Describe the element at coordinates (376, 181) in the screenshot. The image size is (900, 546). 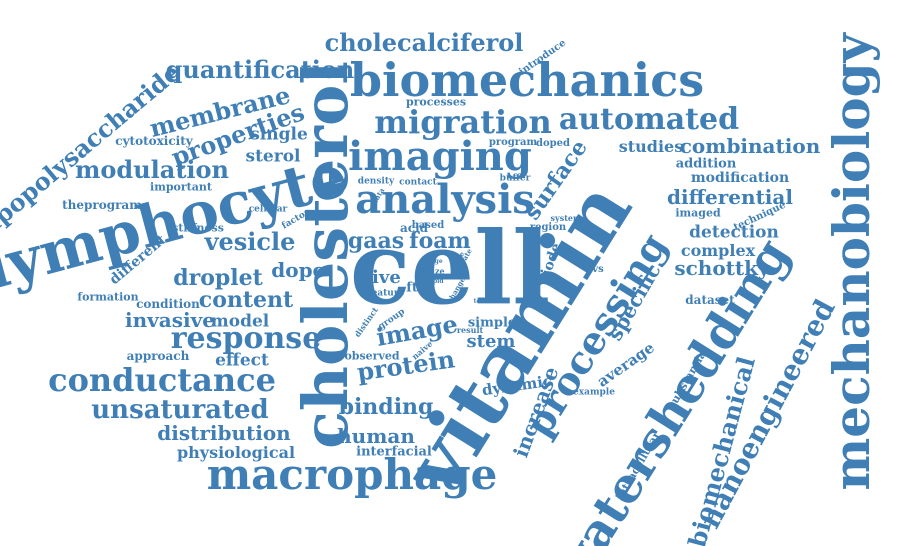
I see `word: density` at that location.